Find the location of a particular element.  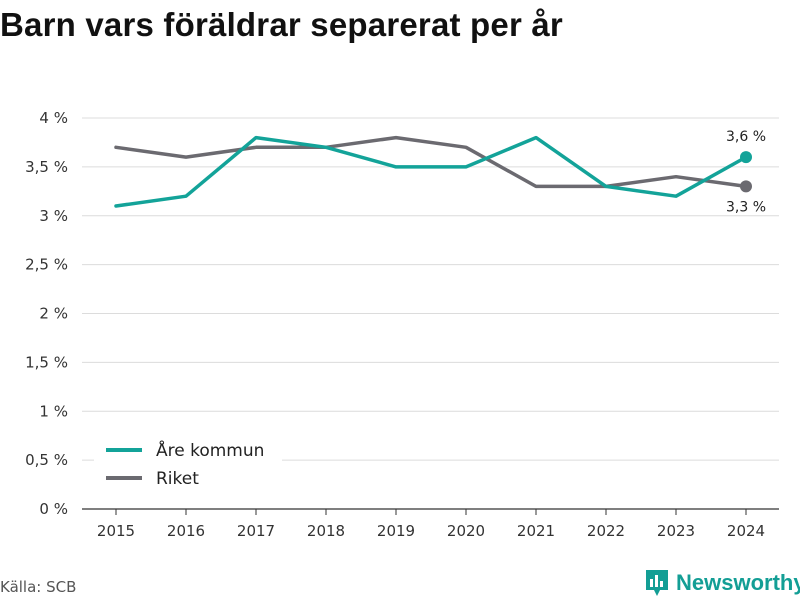

x-tick-label: 2016 is located at coordinates (186, 531).